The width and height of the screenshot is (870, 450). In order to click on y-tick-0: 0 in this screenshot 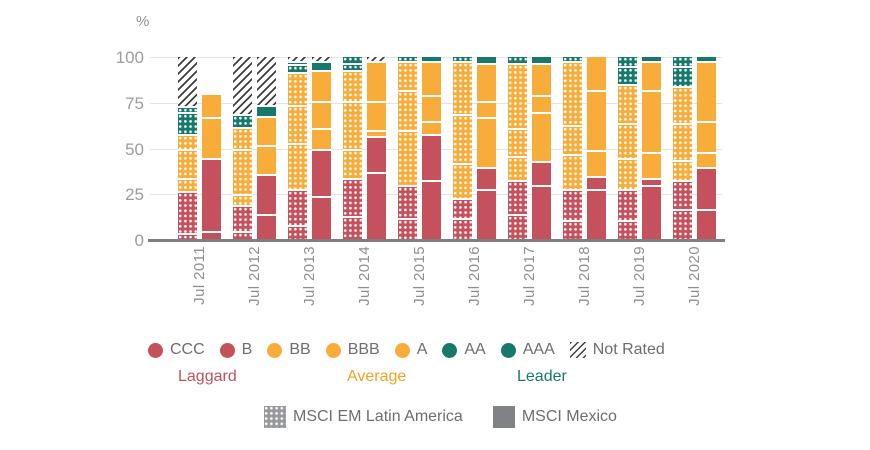, I will do `click(139, 240)`.